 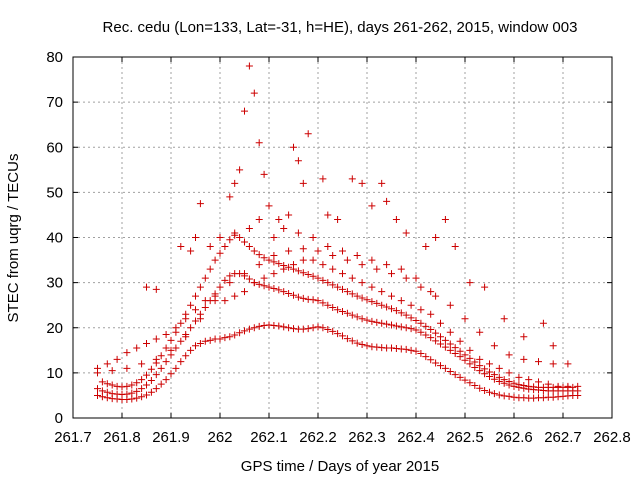 What do you see at coordinates (54, 328) in the screenshot?
I see `y-tick-label: 20` at bounding box center [54, 328].